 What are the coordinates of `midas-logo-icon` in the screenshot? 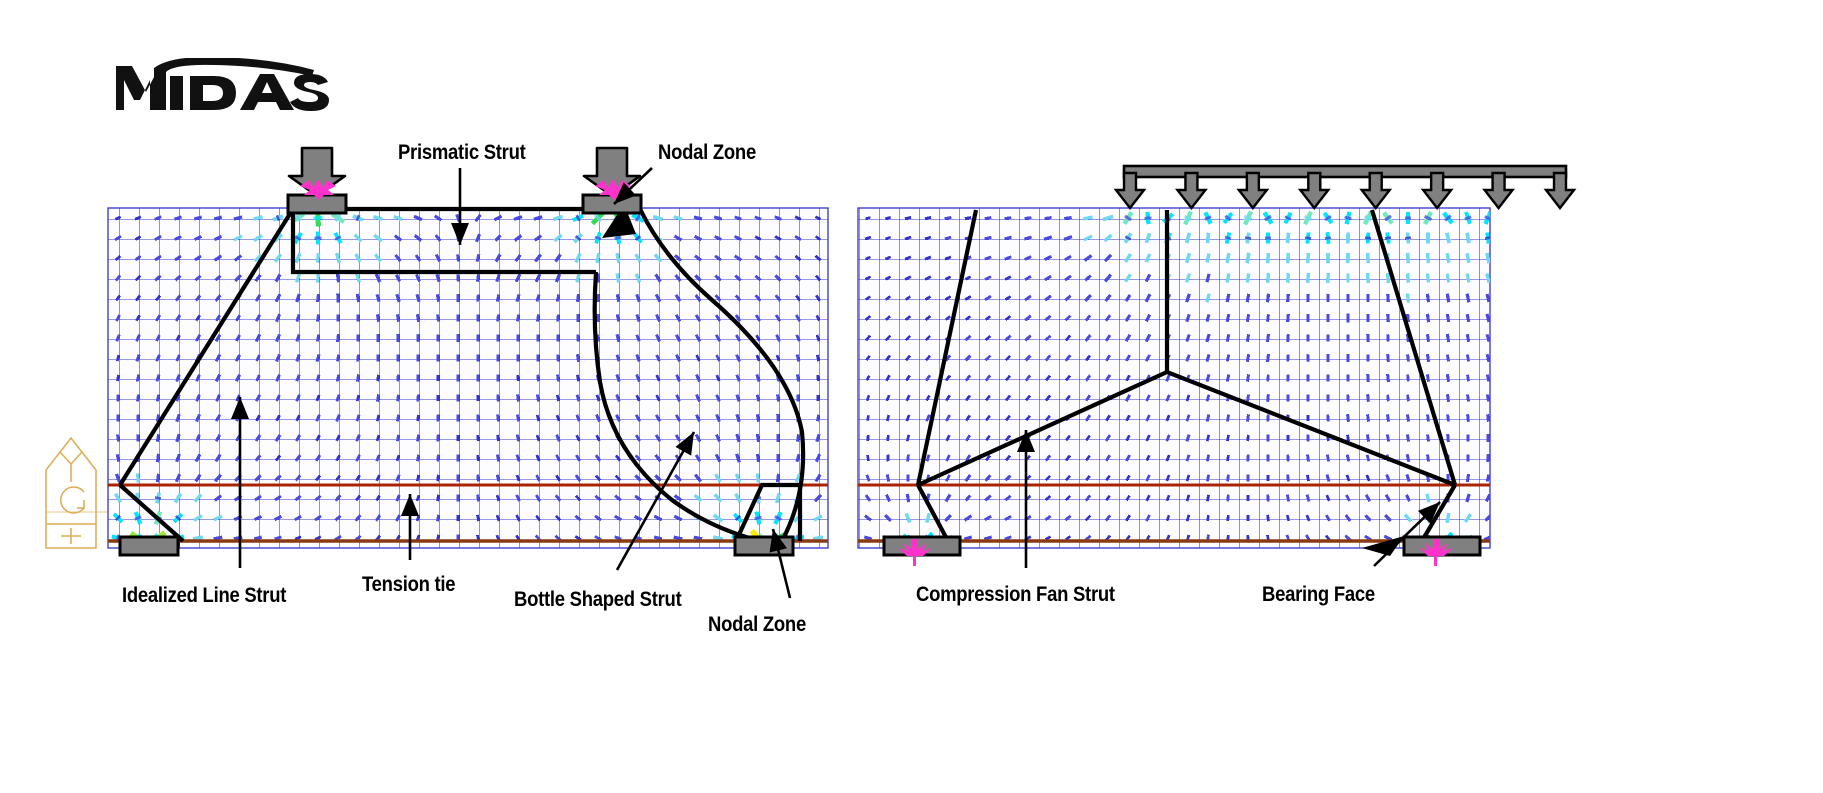 It's located at (240, 87).